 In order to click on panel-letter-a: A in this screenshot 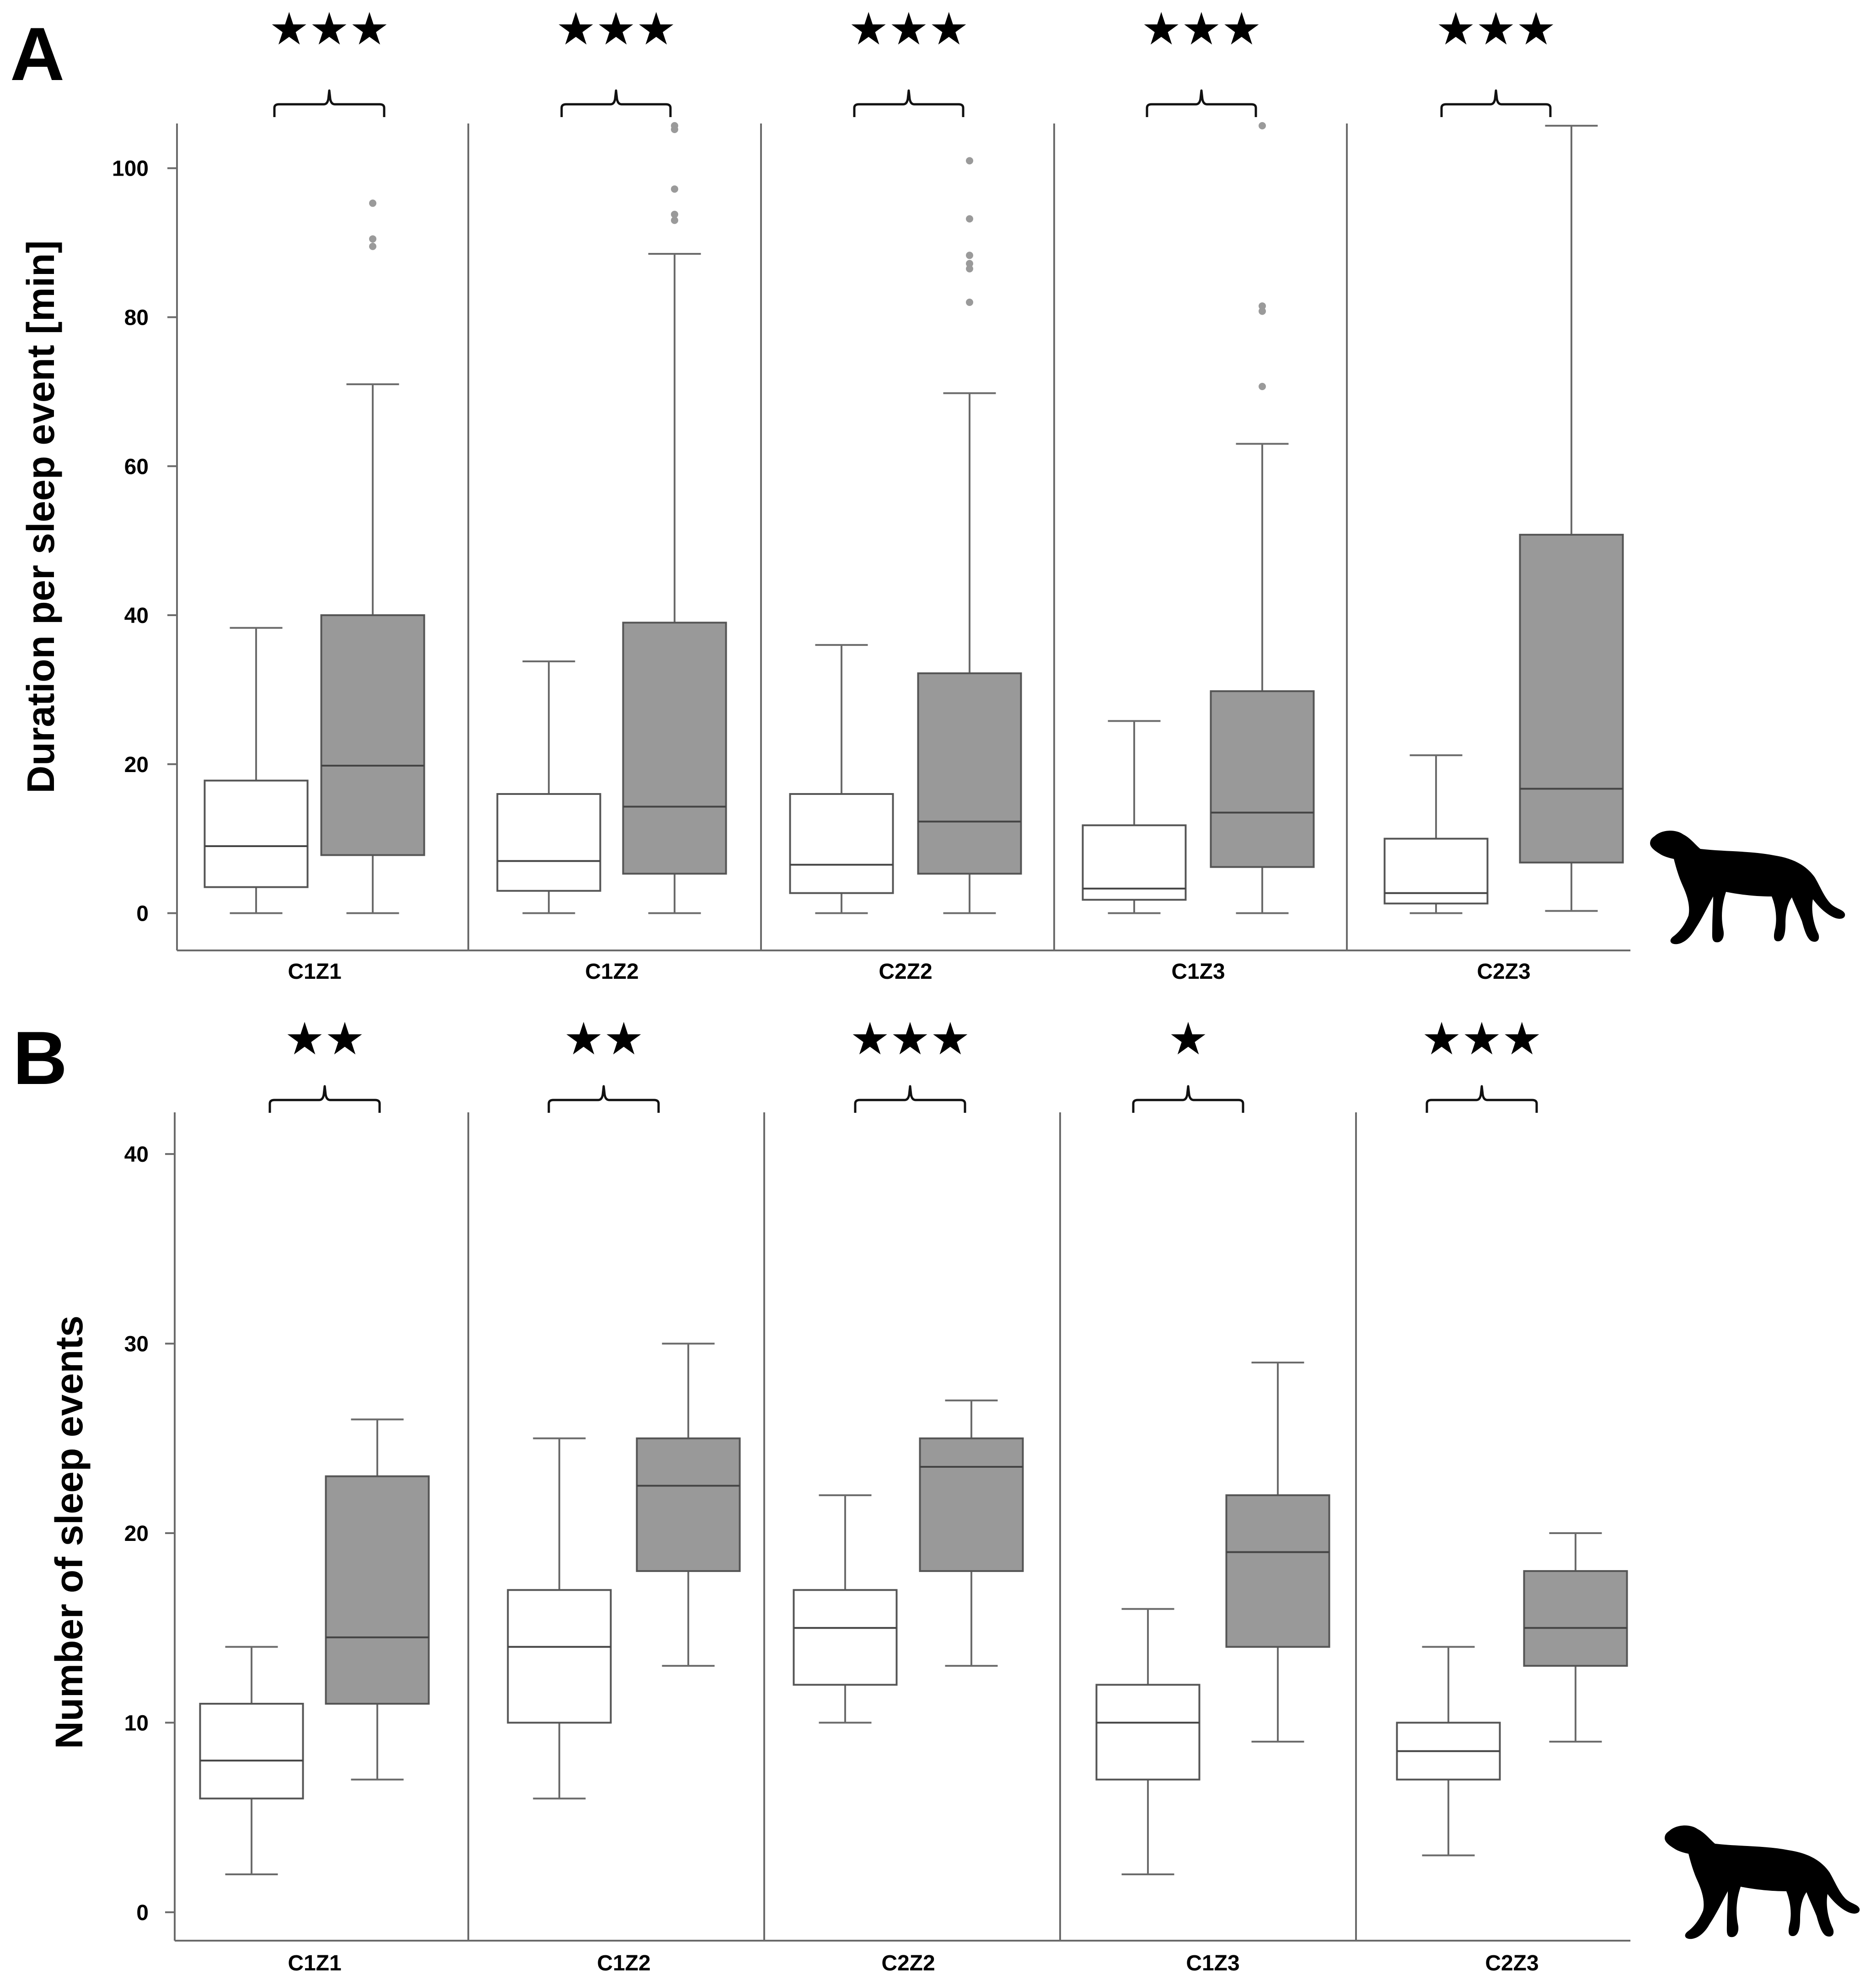, I will do `click(37, 54)`.